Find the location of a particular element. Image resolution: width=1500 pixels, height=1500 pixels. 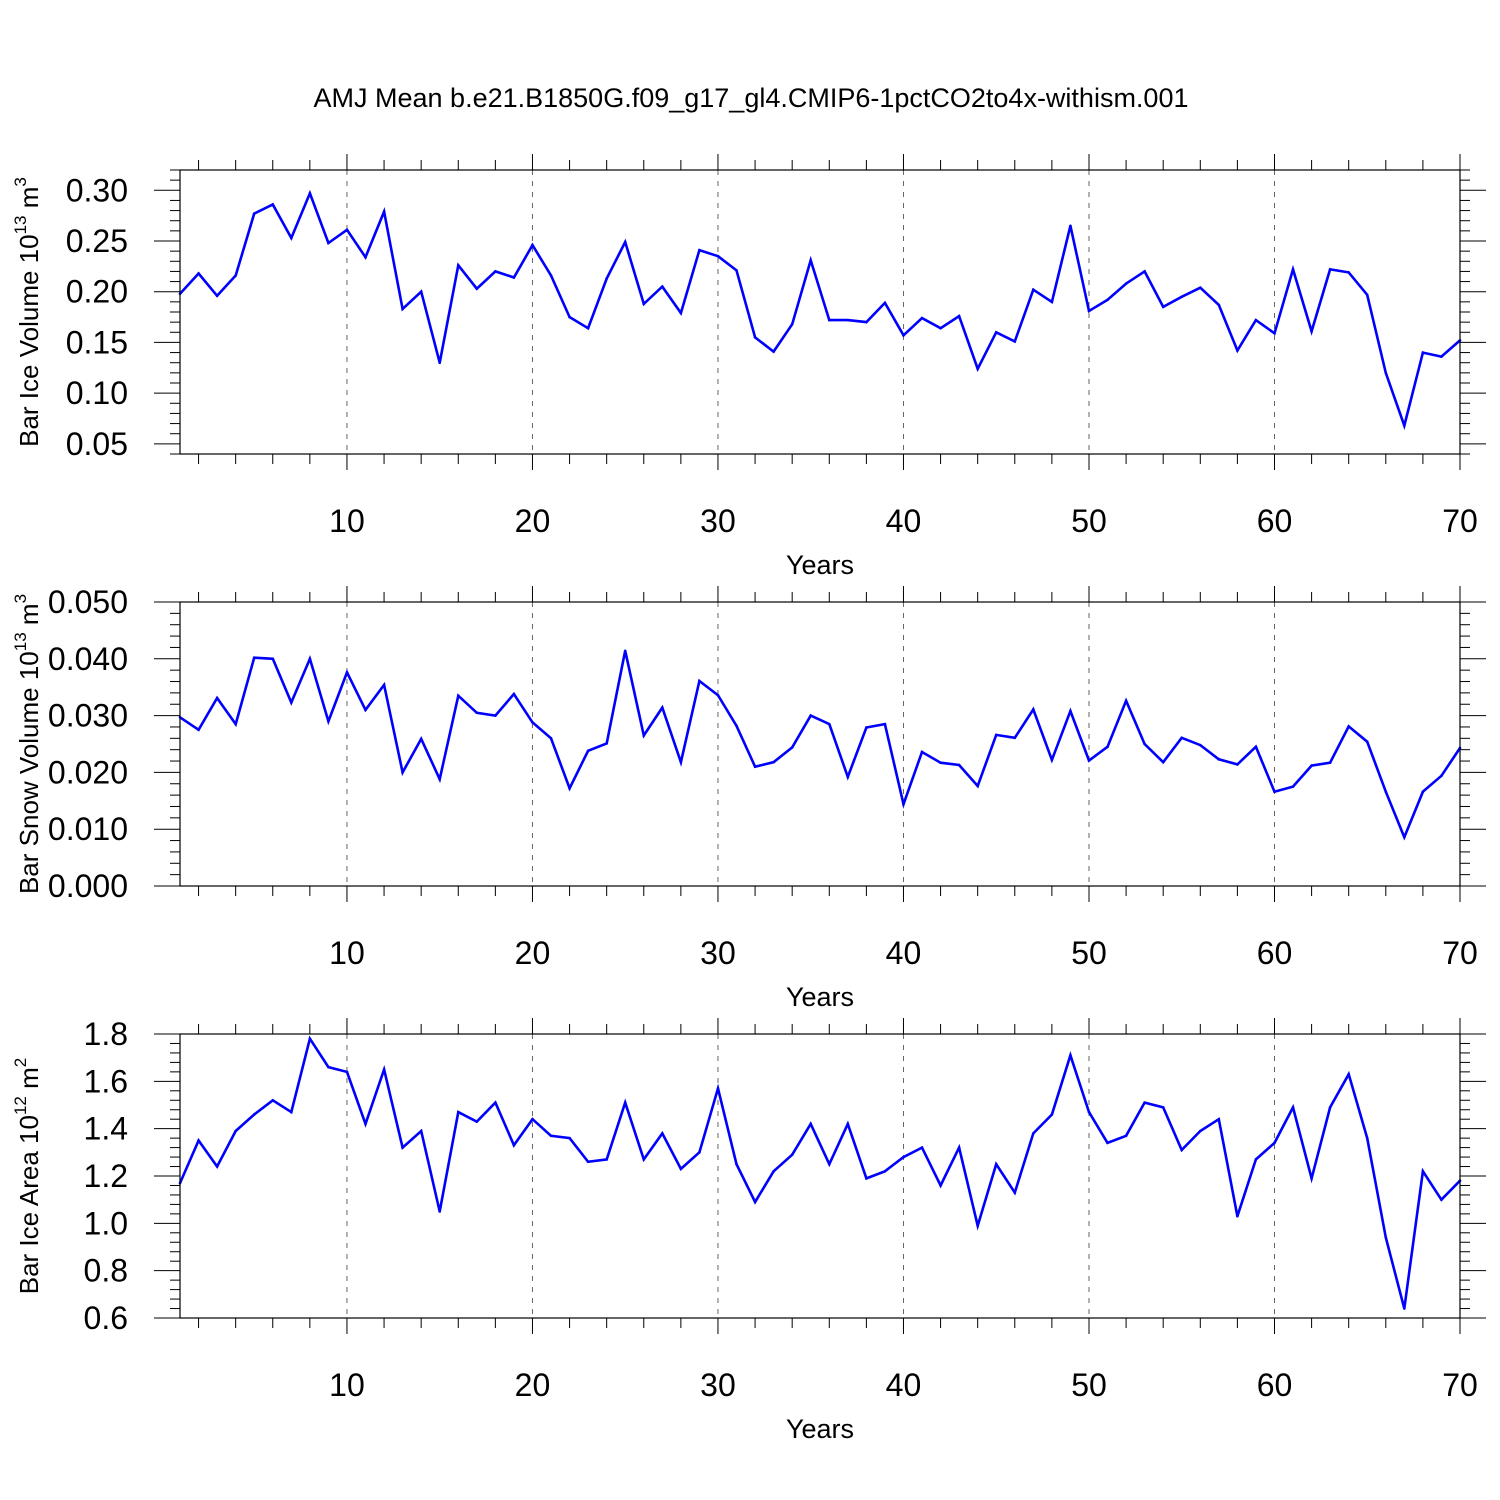

chart-2-ylabel: Bar Snow Volume 1013 m3 is located at coordinates (27, 744).